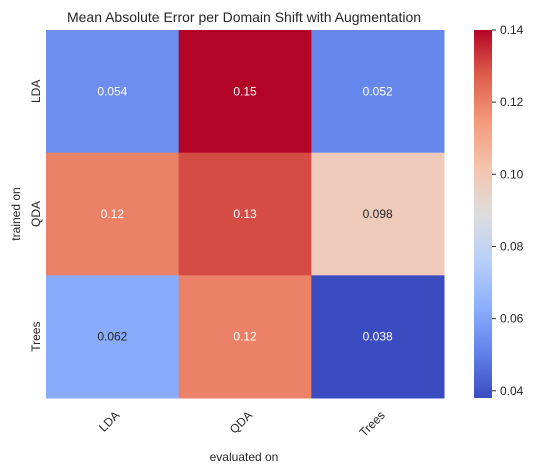  I want to click on x-axis-ticks: LDA QDA Trees, so click(242, 423).